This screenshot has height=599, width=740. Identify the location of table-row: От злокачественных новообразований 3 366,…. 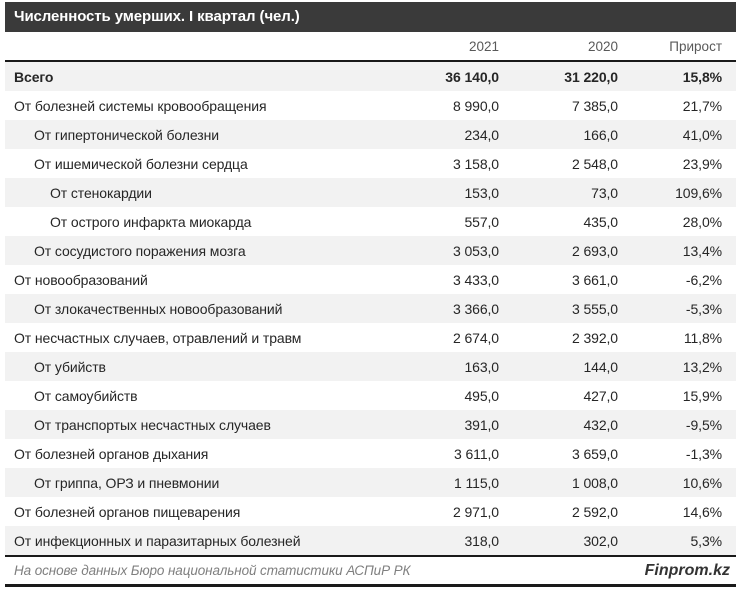
(370, 308).